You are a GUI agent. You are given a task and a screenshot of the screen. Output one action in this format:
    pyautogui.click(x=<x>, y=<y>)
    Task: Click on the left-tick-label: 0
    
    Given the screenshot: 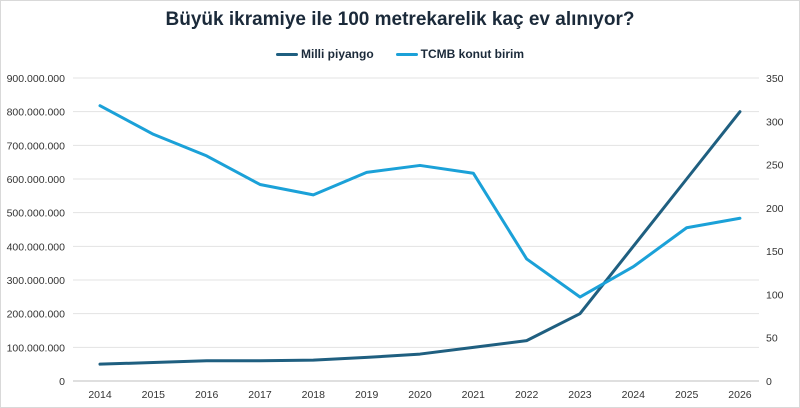 What is the action you would take?
    pyautogui.click(x=62, y=382)
    